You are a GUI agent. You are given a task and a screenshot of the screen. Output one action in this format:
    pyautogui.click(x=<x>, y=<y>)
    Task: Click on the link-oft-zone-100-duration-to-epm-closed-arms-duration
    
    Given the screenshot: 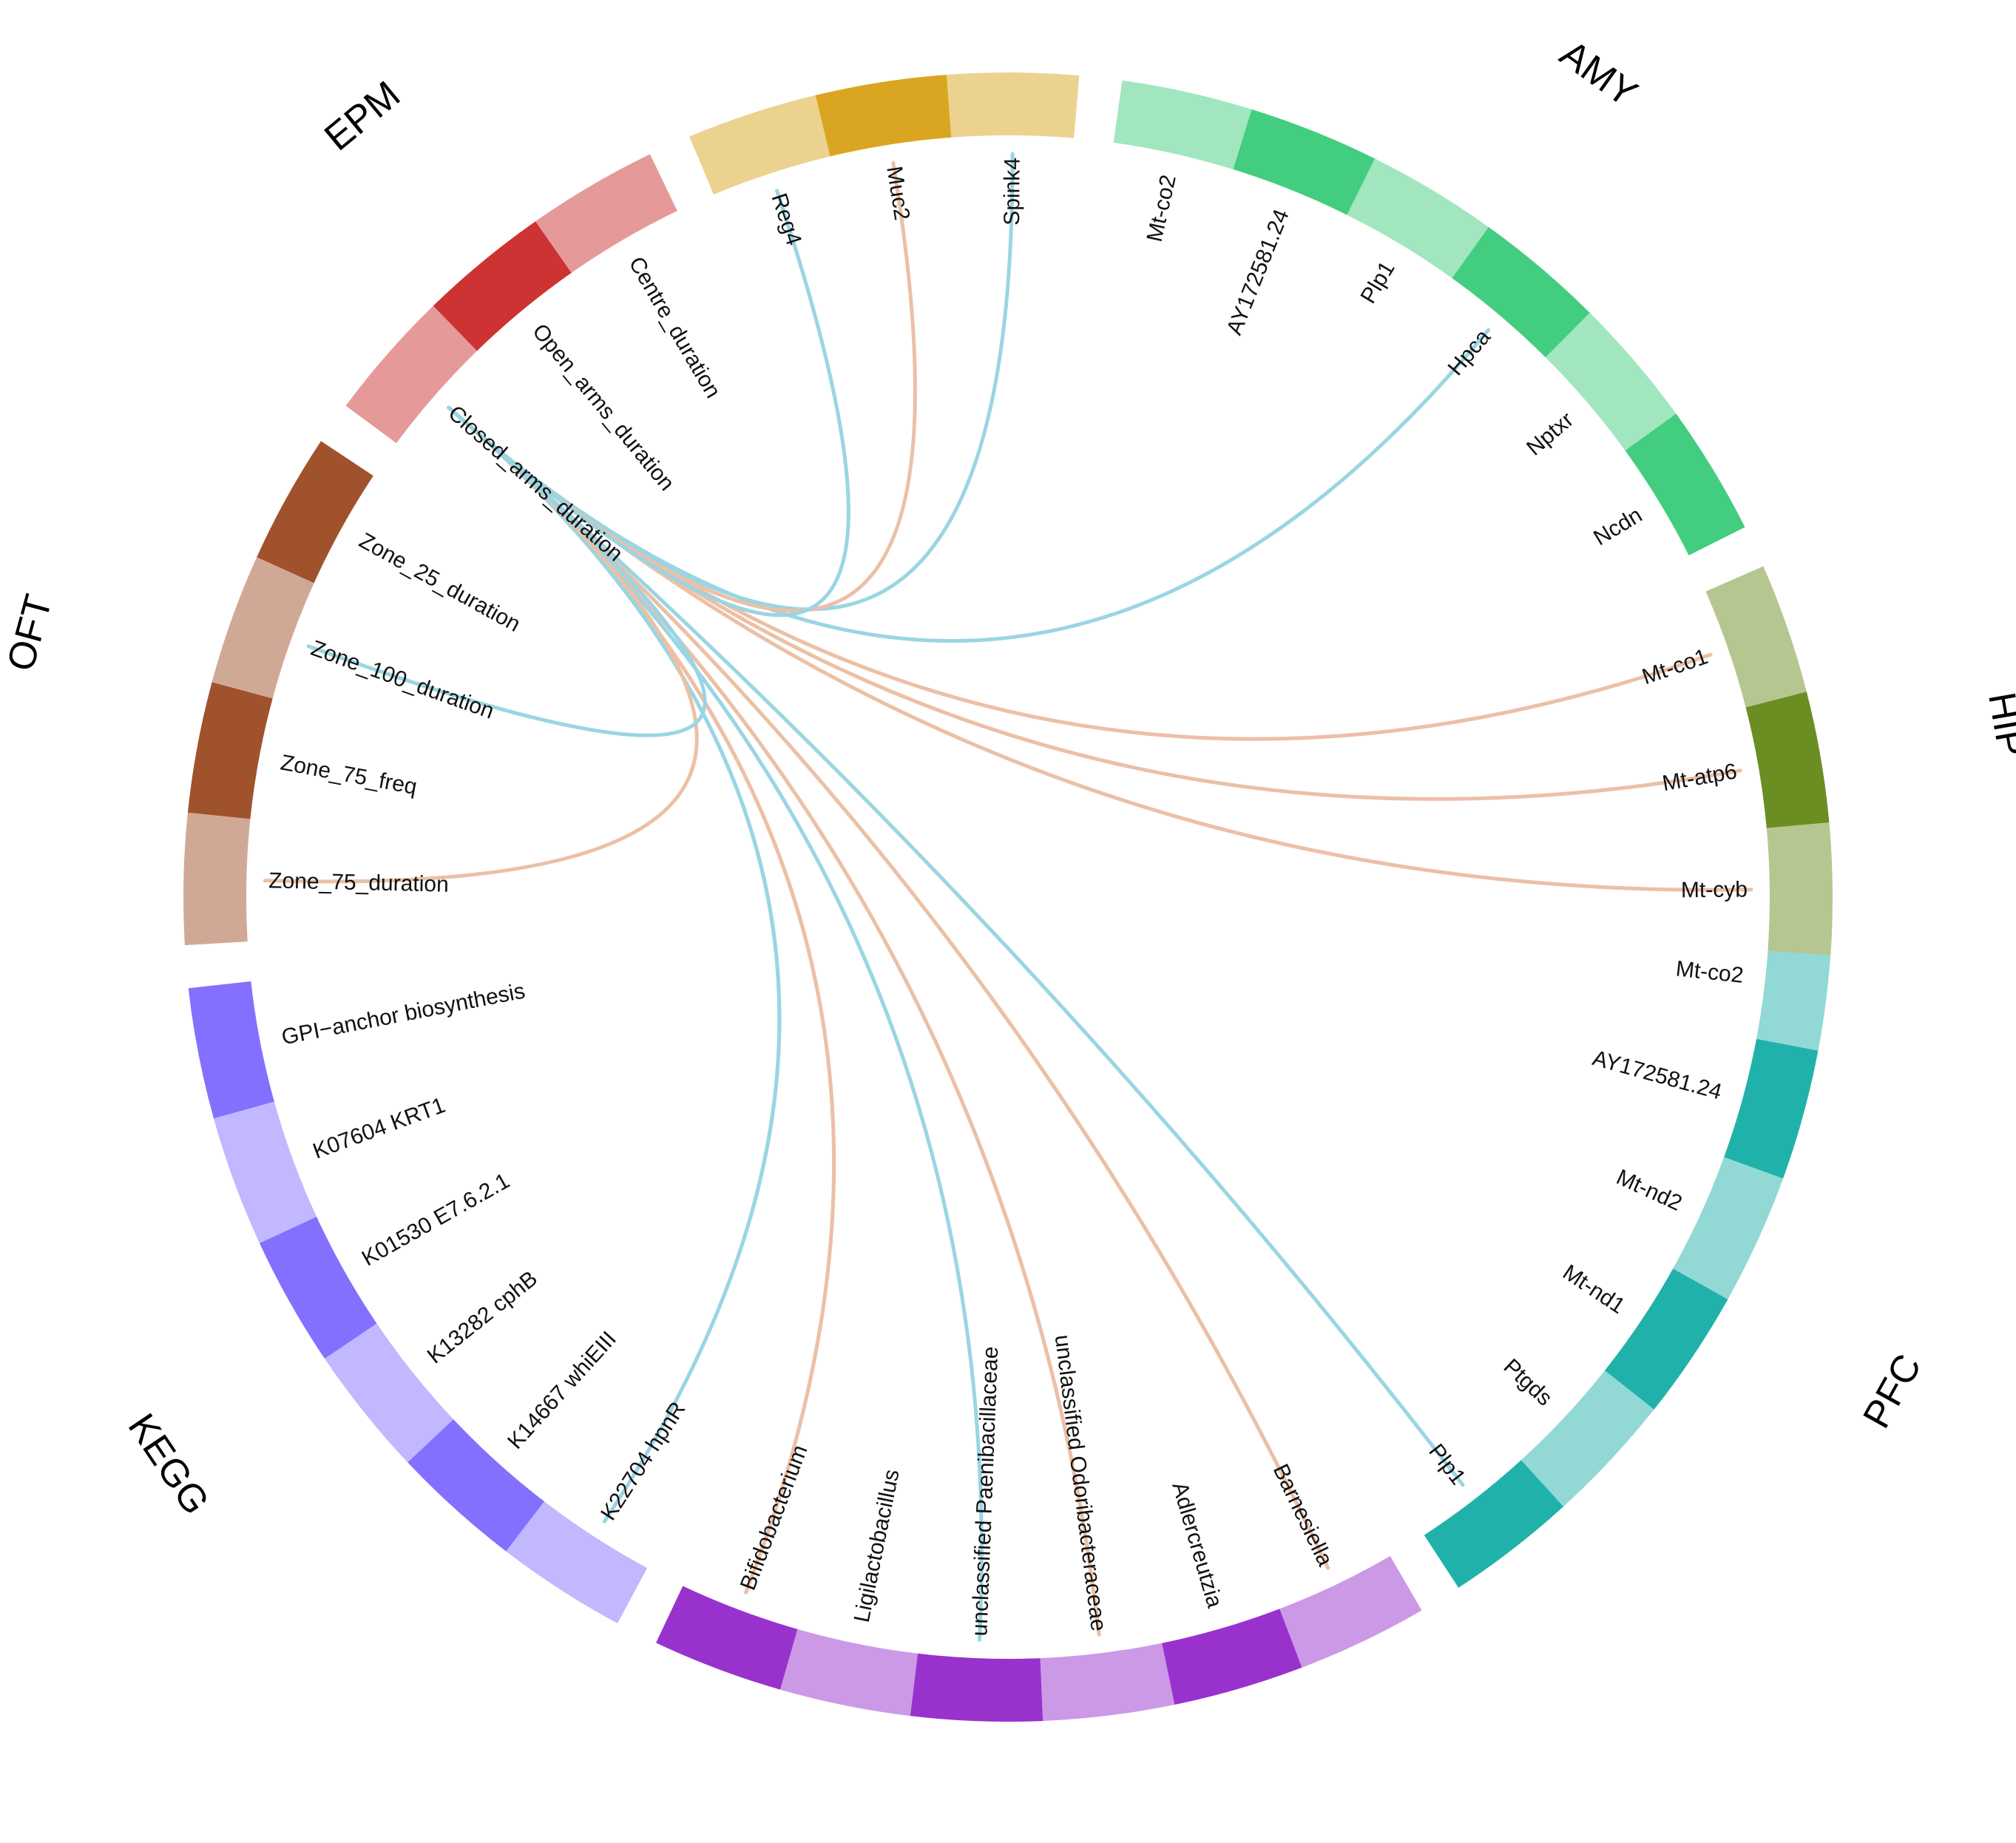 What is the action you would take?
    pyautogui.click(x=507, y=571)
    